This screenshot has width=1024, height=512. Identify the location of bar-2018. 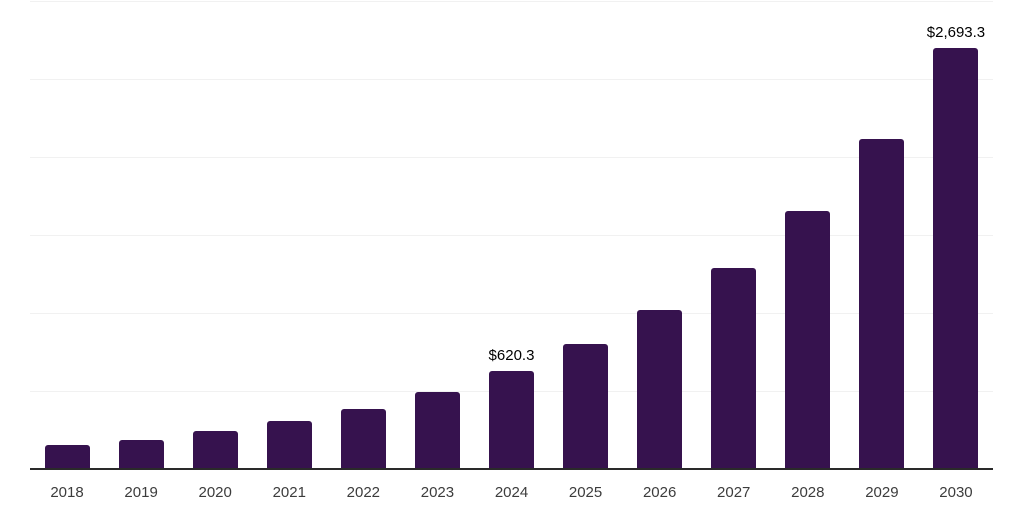
(67, 456).